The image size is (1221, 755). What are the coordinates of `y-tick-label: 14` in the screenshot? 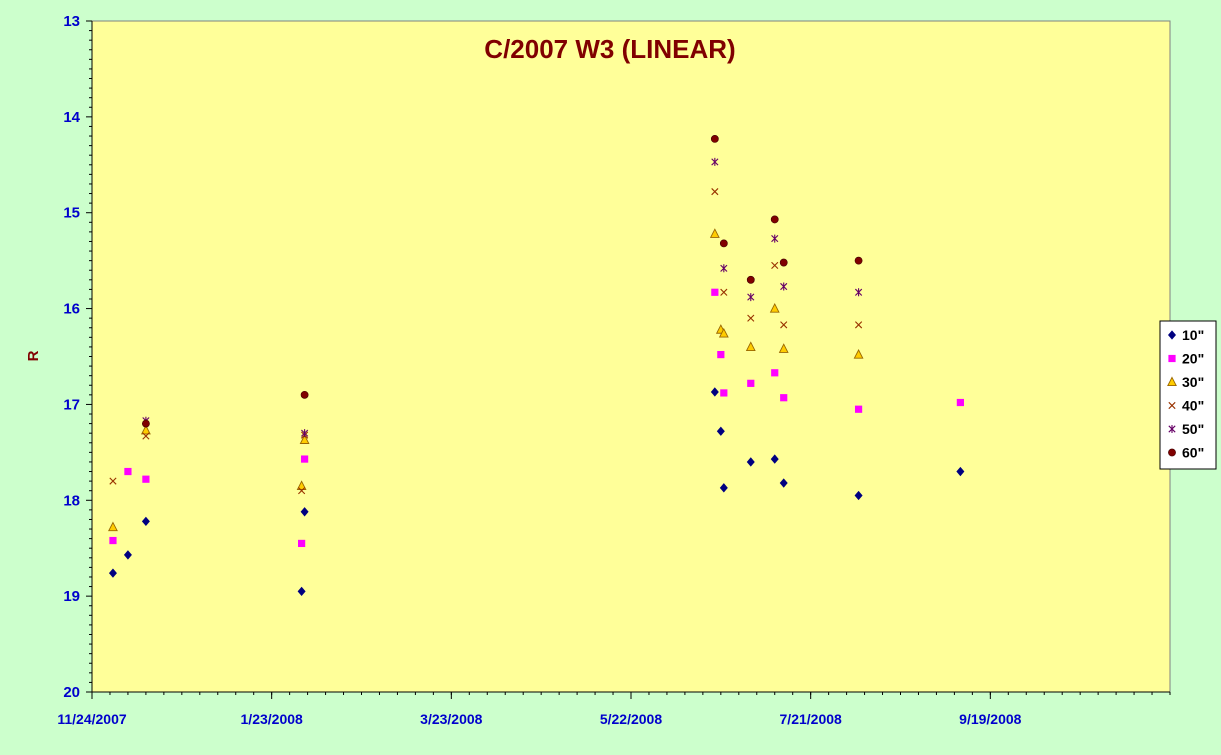 It's located at (71, 117).